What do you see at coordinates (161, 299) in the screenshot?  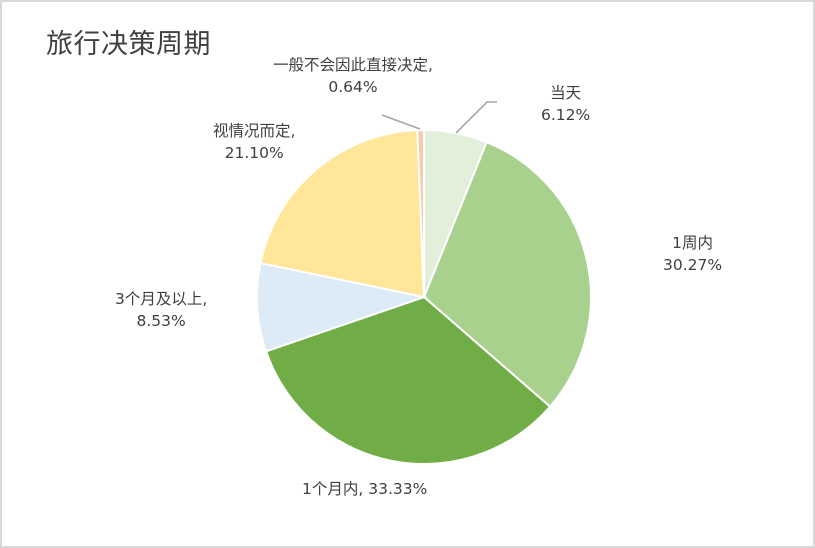 I see `label-three-month-name: 3个月及以上,` at bounding box center [161, 299].